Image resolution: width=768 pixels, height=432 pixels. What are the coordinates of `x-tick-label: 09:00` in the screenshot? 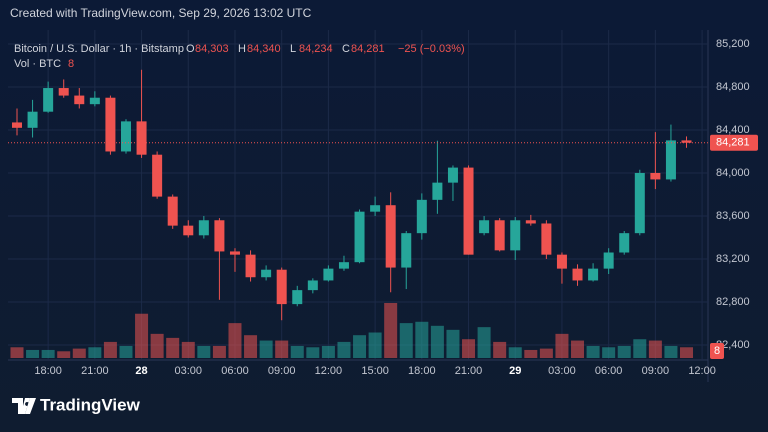 It's located at (656, 371).